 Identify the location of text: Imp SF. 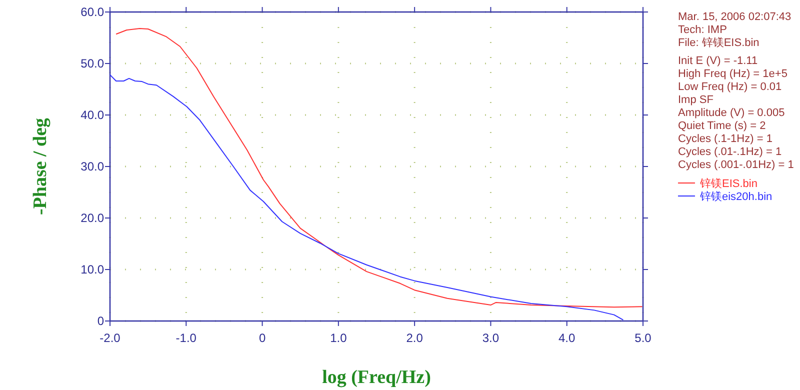
(696, 100).